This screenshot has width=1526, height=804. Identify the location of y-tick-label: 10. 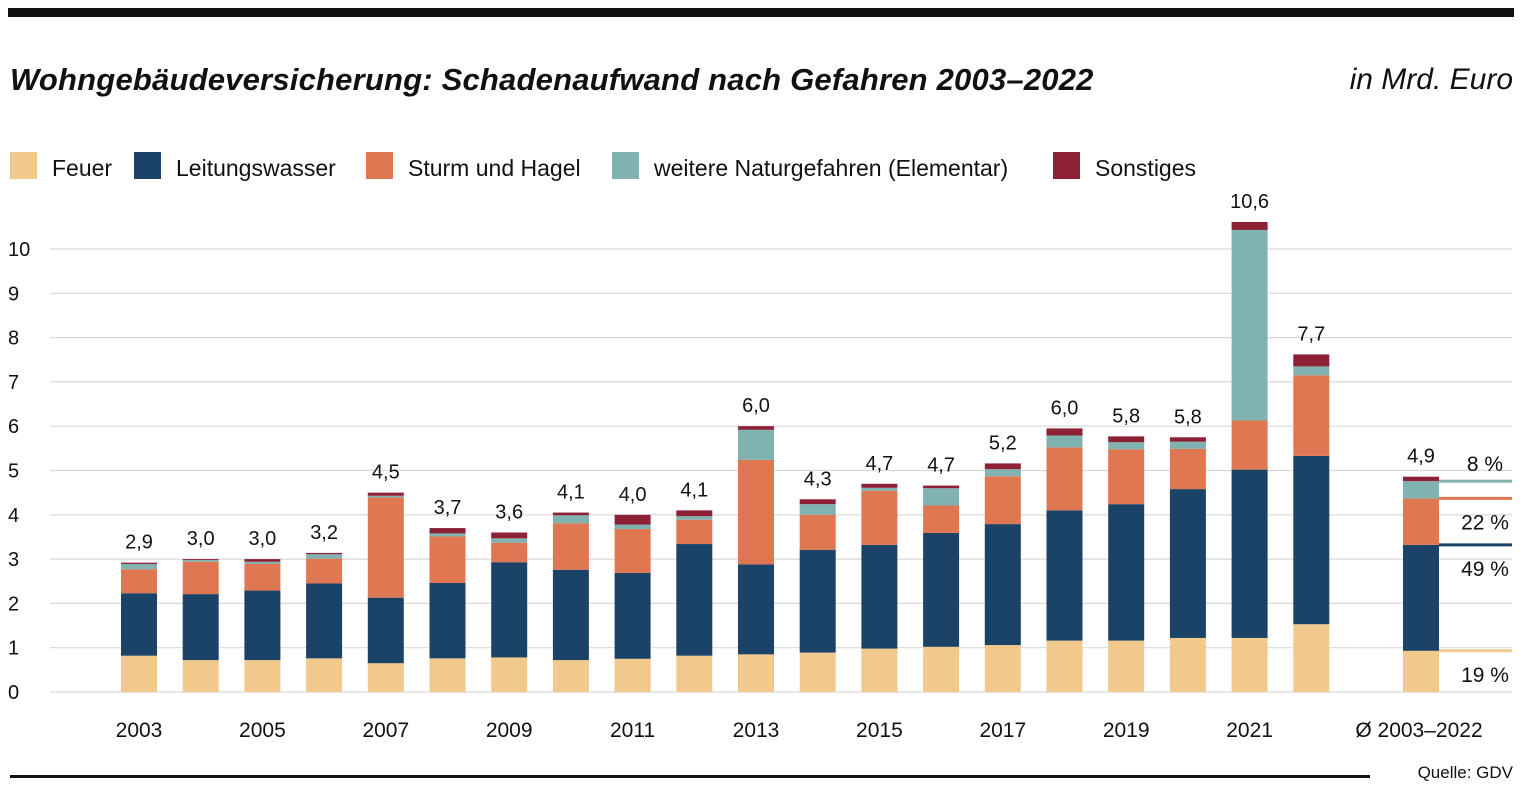
(19, 250).